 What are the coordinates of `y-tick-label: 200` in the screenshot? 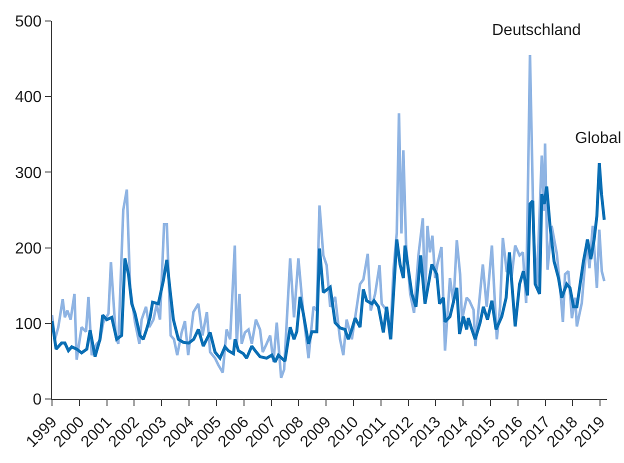 It's located at (28, 249).